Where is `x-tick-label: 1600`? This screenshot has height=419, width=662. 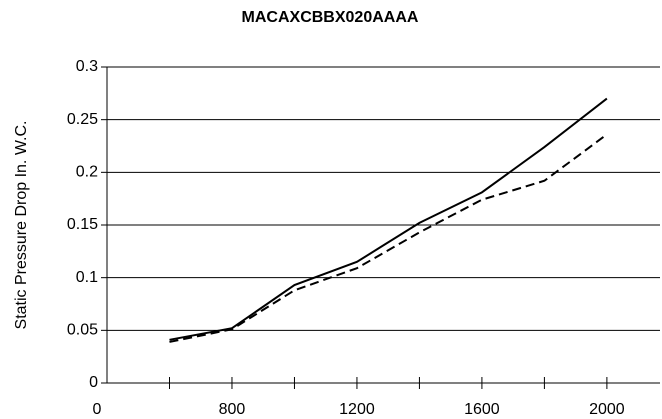
x-tick-label: 1600 is located at coordinates (482, 409).